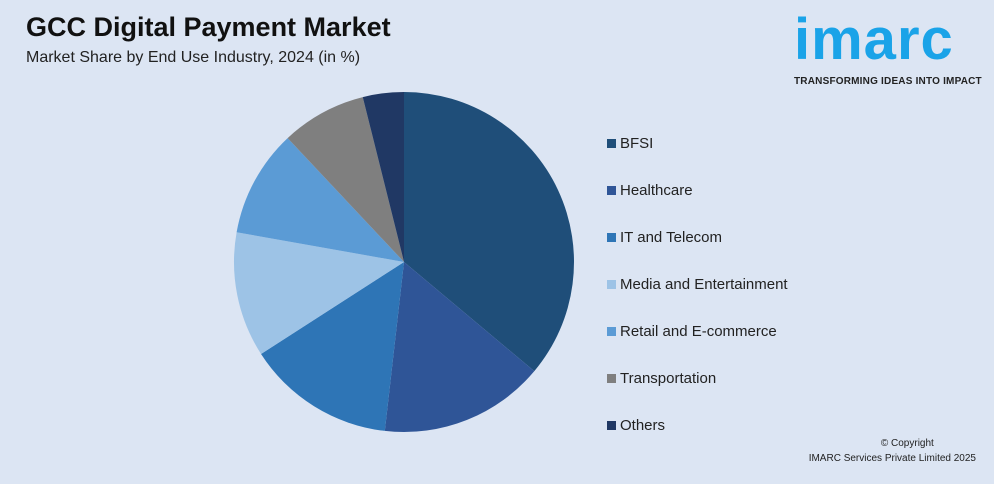  I want to click on legend-item: Healthcare, so click(697, 190).